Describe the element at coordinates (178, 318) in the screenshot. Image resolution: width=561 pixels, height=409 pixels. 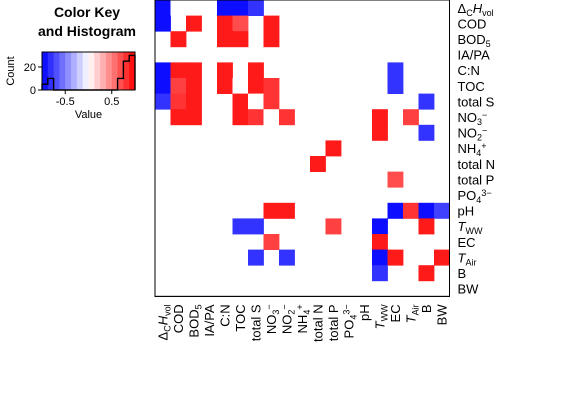
I see `column-label: COD` at that location.